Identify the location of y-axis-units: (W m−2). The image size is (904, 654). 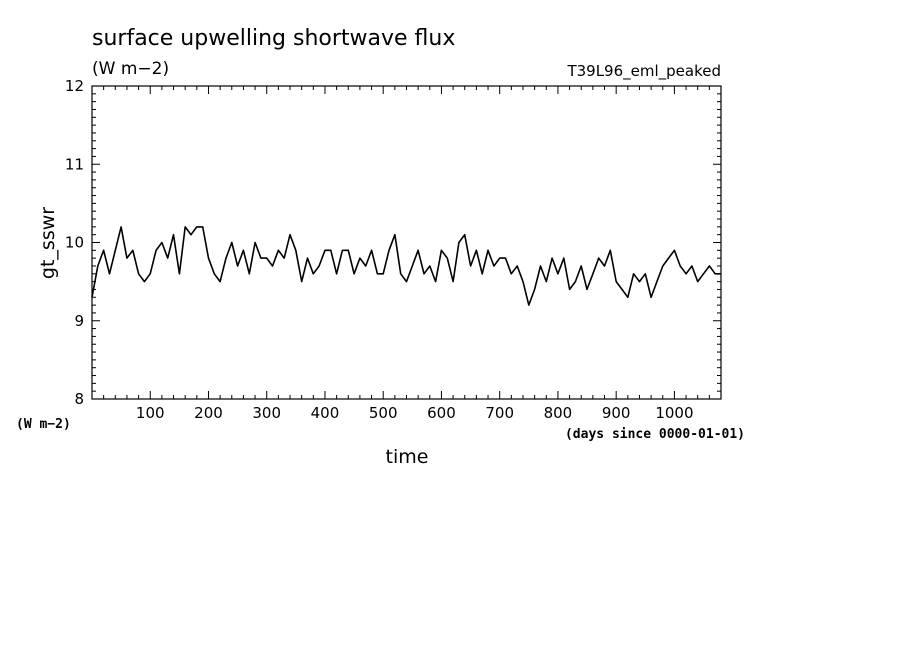
(43, 424).